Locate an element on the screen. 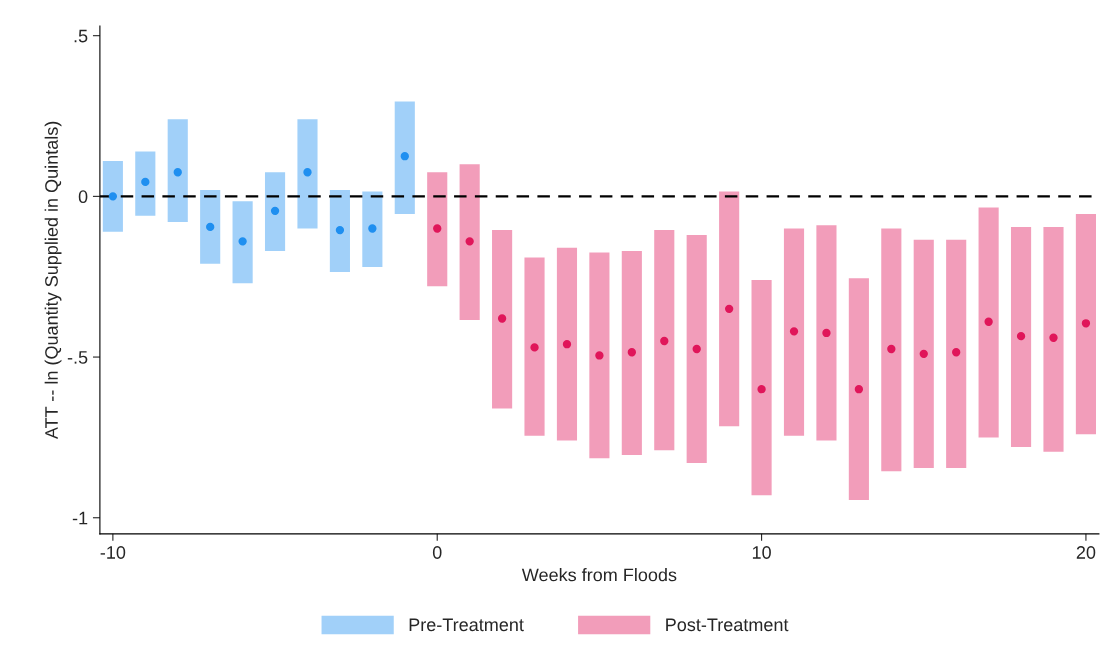 The image size is (1110, 651). legend-label: Post-Treatment is located at coordinates (727, 625).